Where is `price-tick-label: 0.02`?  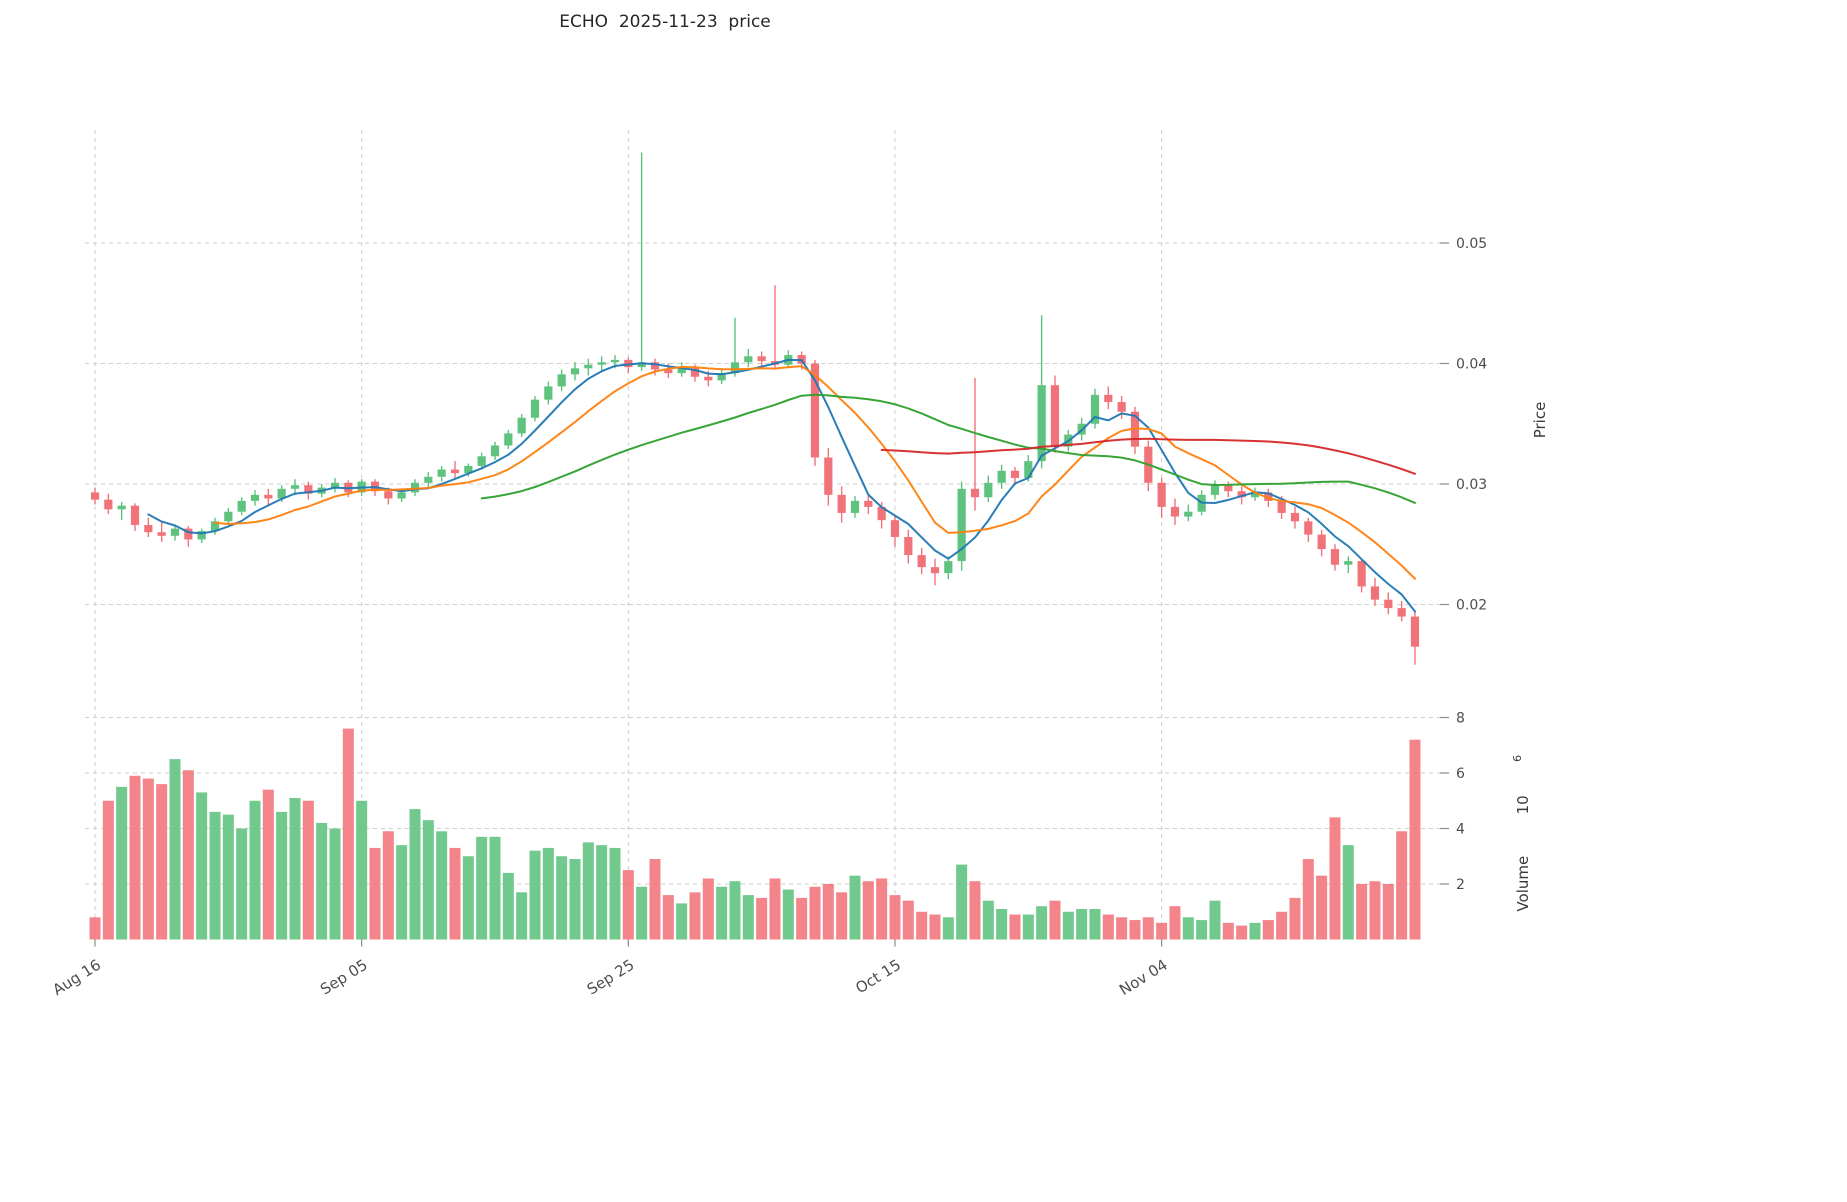 price-tick-label: 0.02 is located at coordinates (1471, 606).